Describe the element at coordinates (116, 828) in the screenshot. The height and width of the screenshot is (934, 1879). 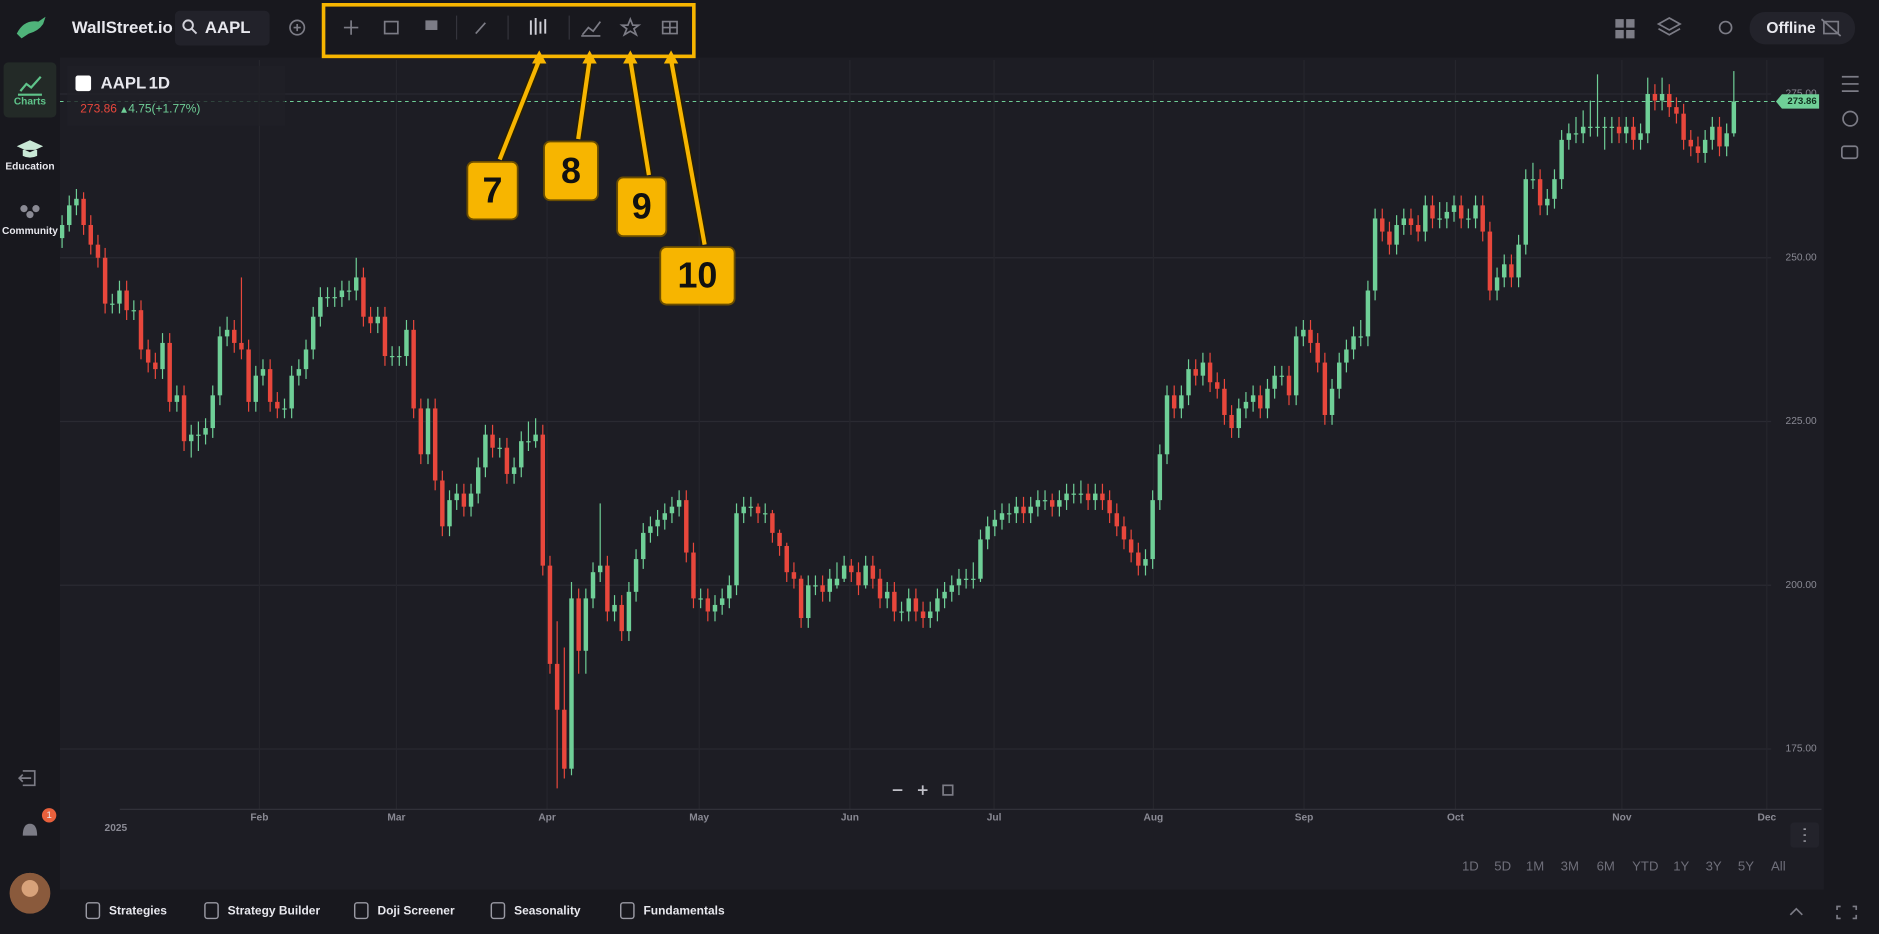
I see `x-tick-label: 2025` at that location.